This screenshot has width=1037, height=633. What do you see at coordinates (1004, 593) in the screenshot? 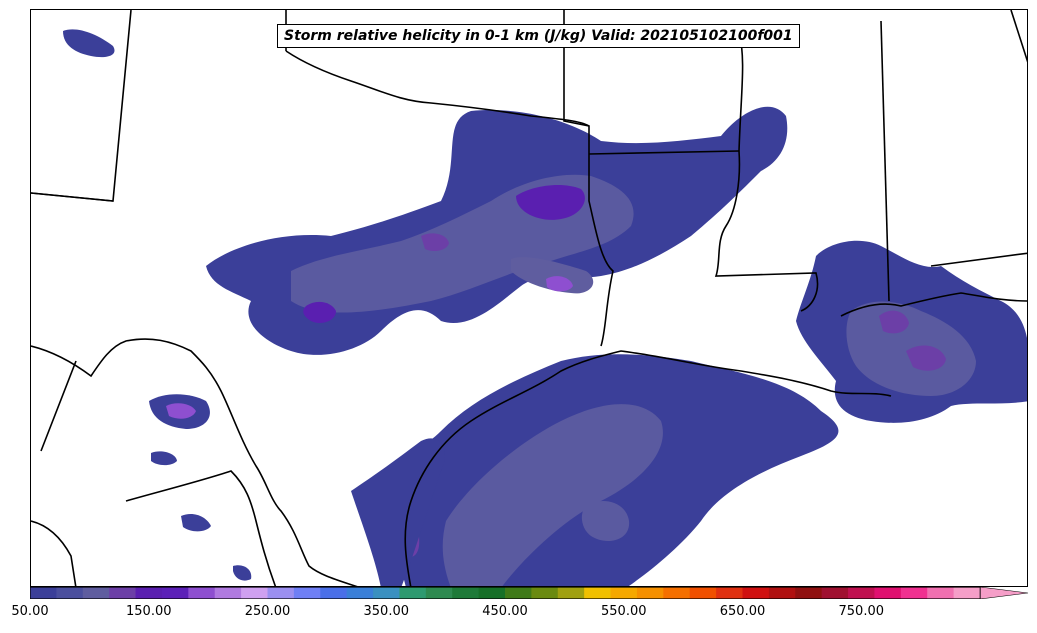
I see `colorbar-extend-arrow` at bounding box center [1004, 593].